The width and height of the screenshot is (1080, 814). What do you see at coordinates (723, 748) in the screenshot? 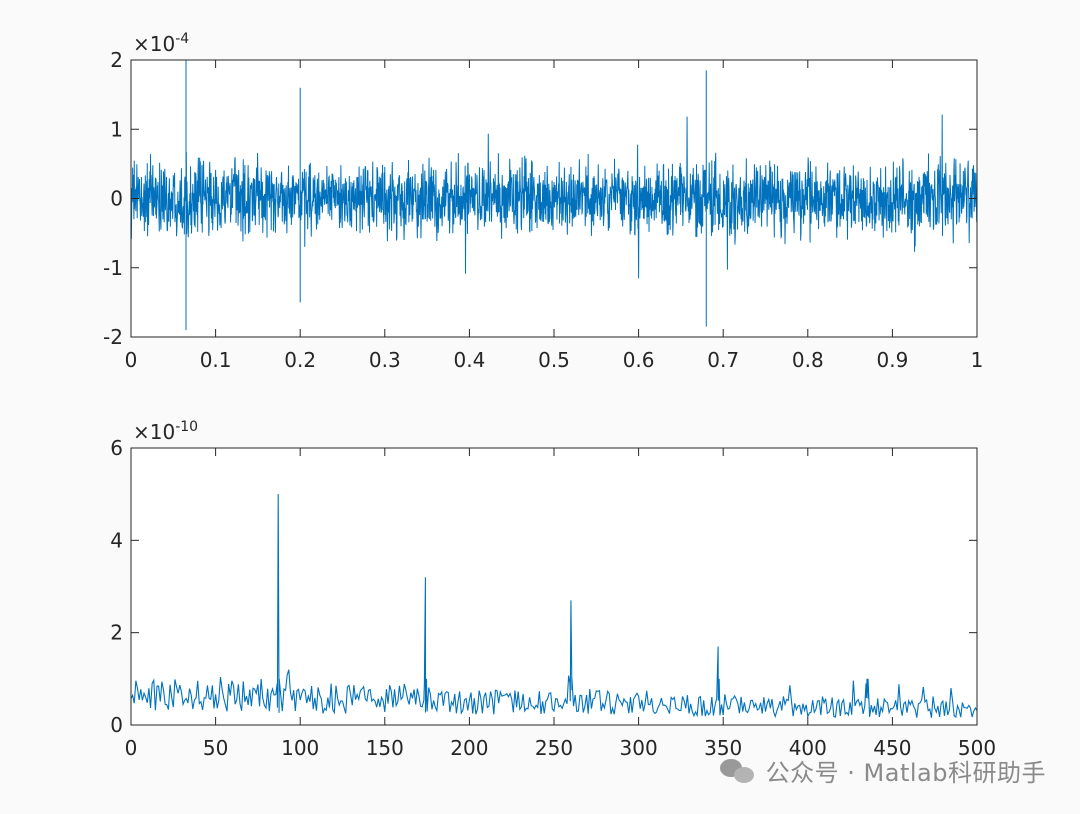
I see `x-tick-label: 350` at bounding box center [723, 748].